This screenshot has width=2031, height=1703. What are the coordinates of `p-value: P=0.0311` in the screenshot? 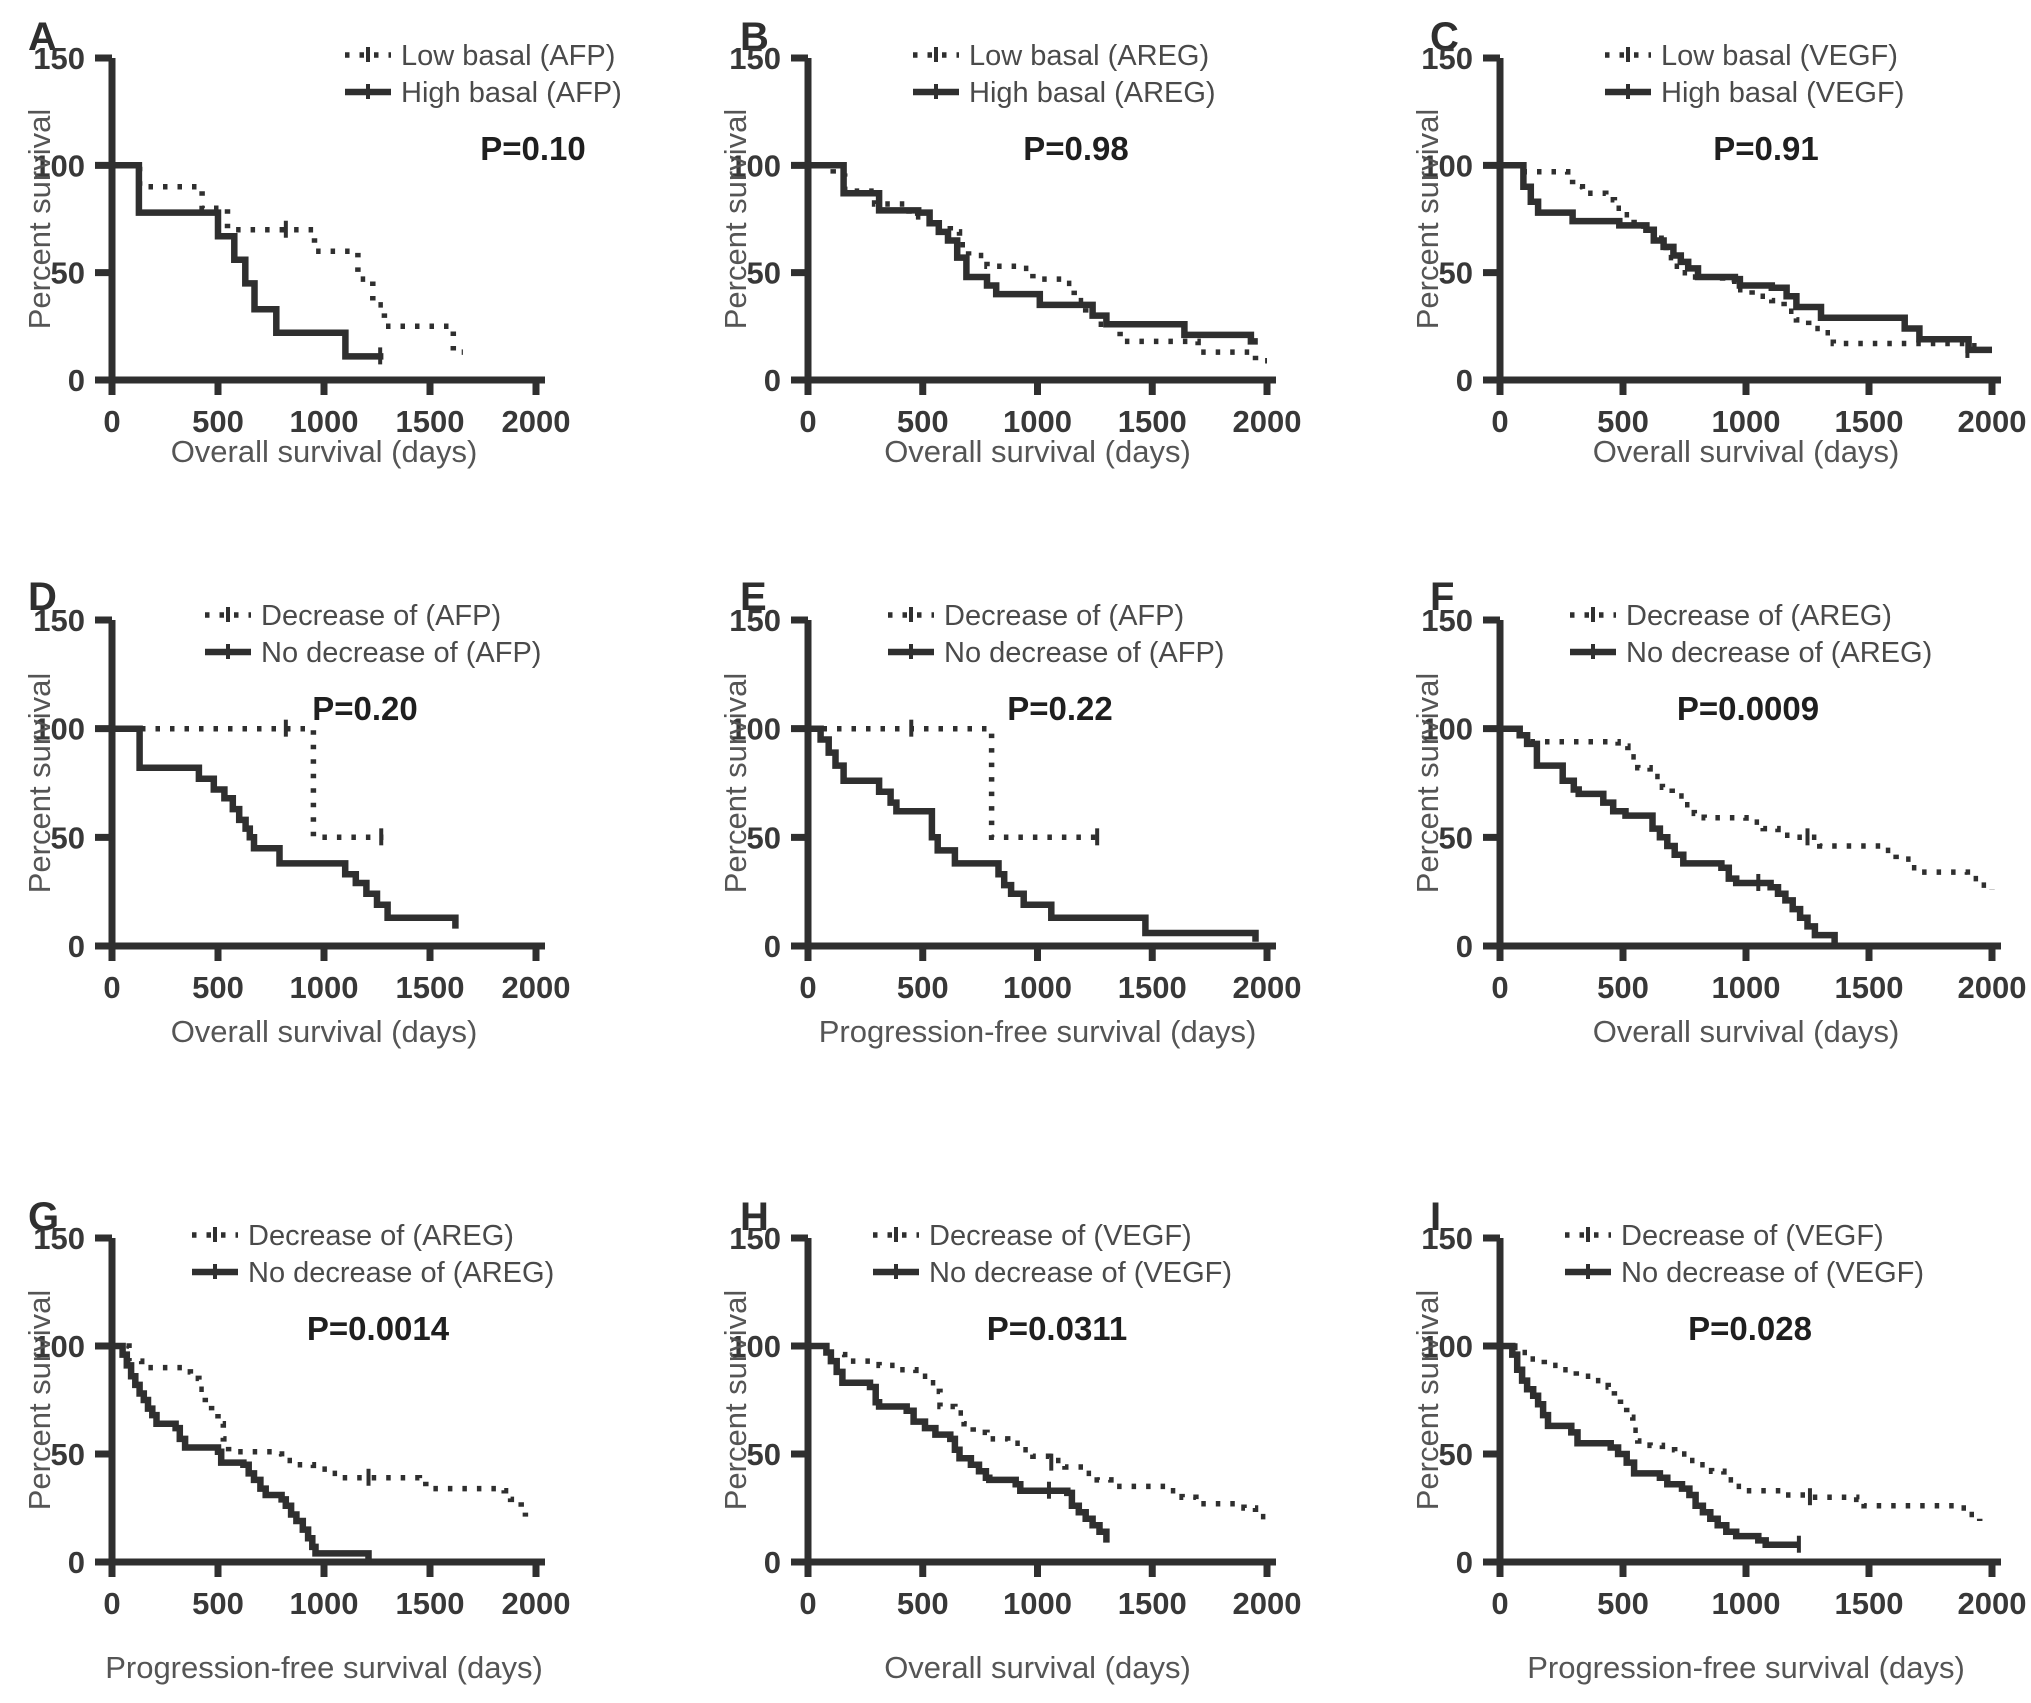 It's located at (1057, 1328).